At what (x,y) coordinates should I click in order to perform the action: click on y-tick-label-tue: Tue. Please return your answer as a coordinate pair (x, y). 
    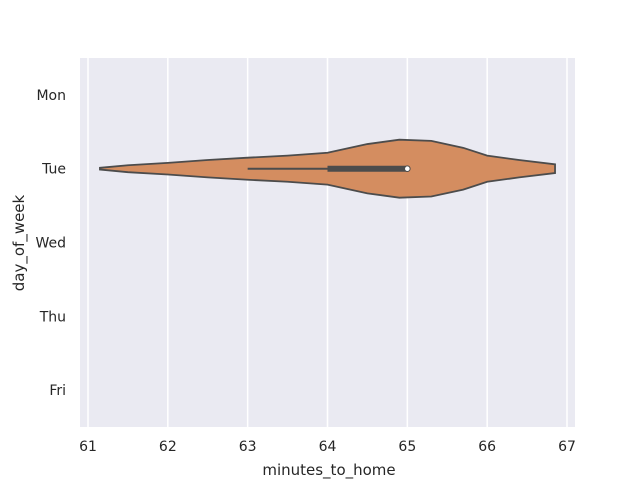
    Looking at the image, I should click on (53, 170).